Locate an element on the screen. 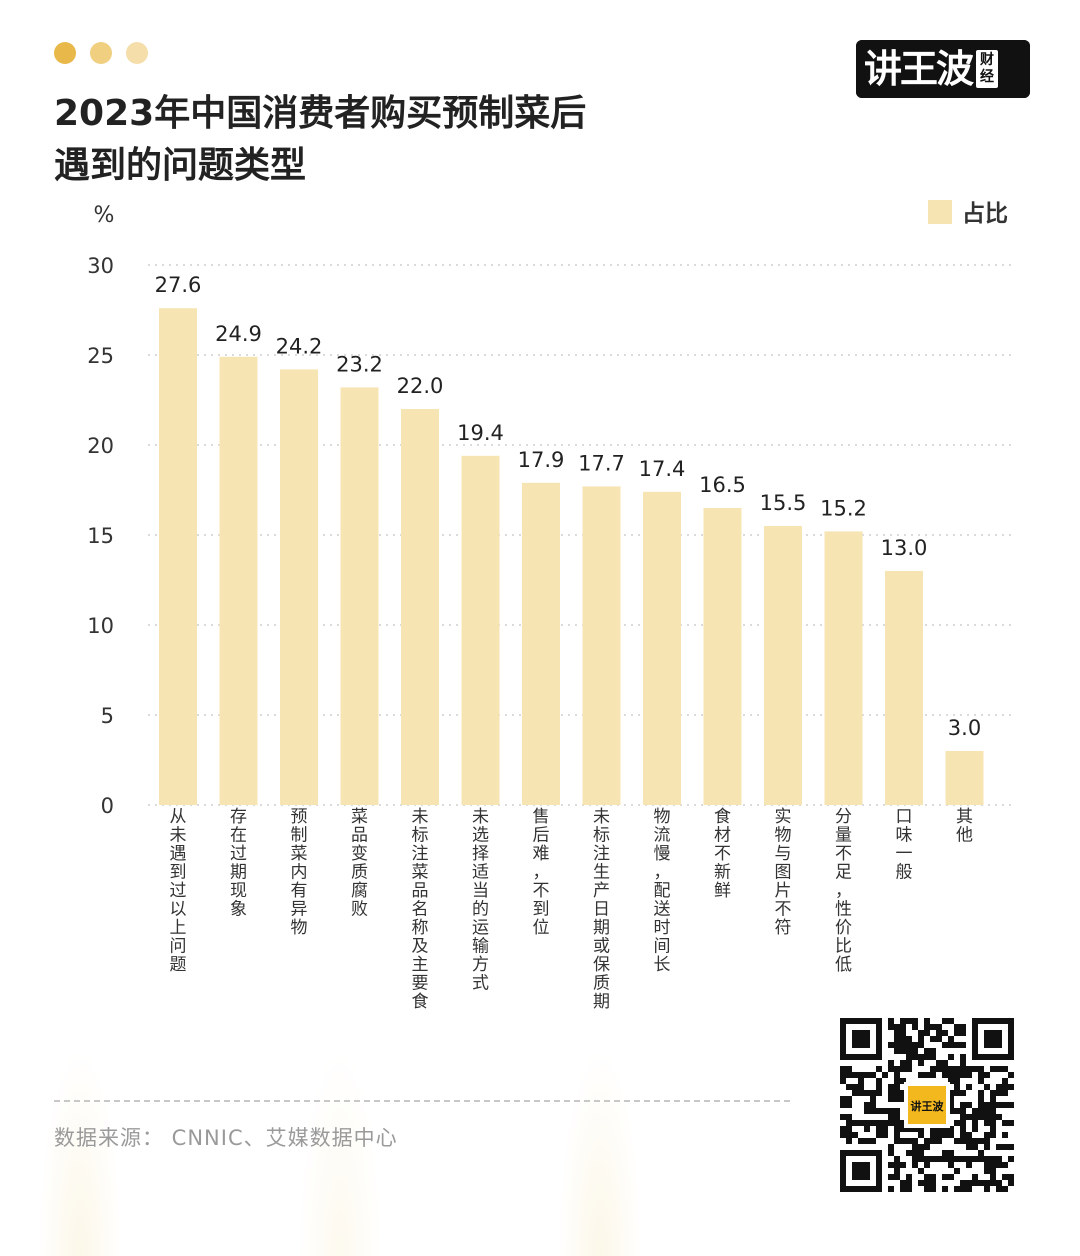 The height and width of the screenshot is (1256, 1080). decorative-dots is located at coordinates (101, 53).